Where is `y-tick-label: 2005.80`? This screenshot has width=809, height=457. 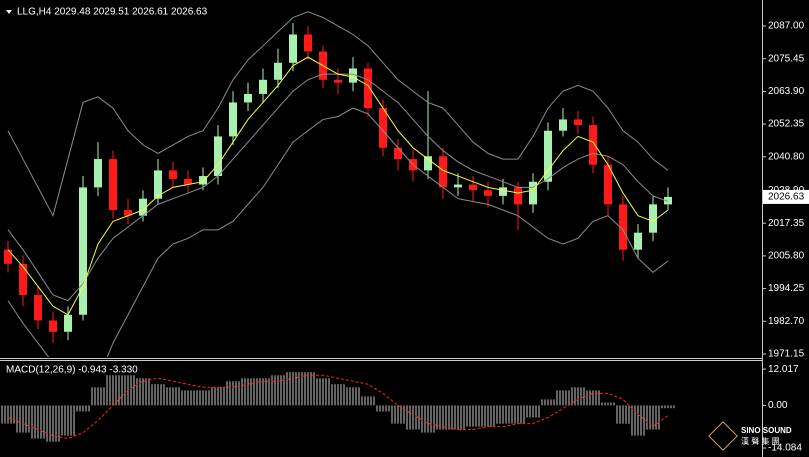 y-tick-label: 2005.80 is located at coordinates (786, 256).